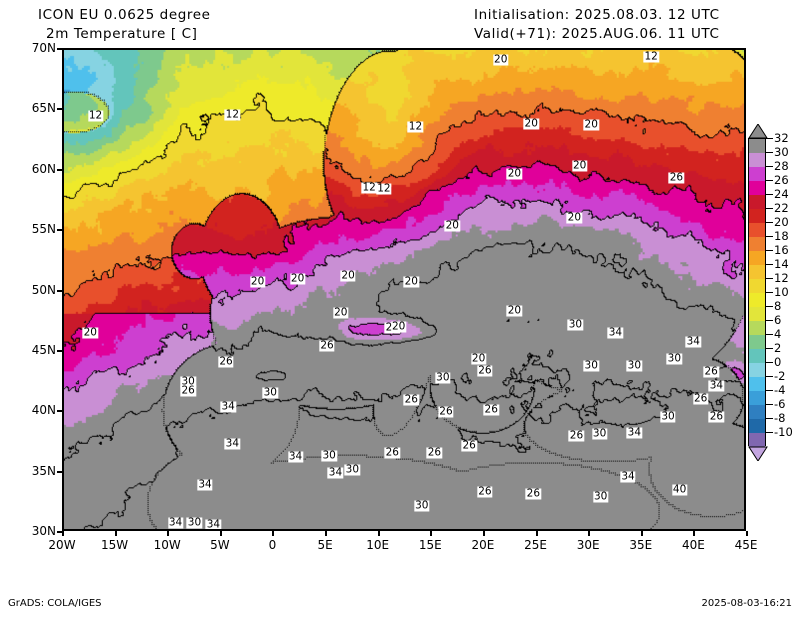  What do you see at coordinates (781, 222) in the screenshot?
I see `colorbar-tick-label: 20` at bounding box center [781, 222].